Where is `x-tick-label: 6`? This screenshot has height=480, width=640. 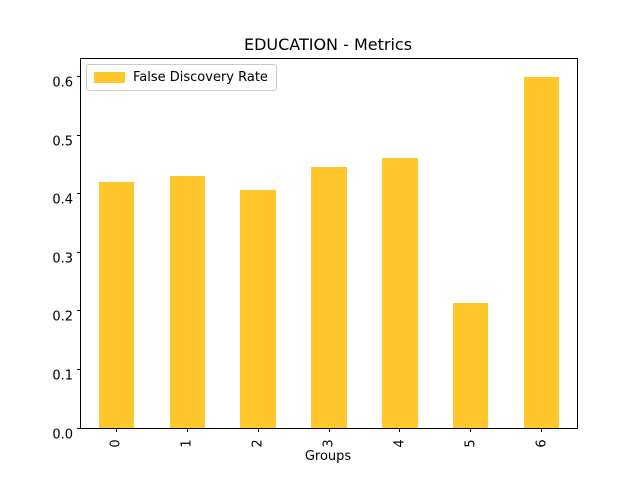
x-tick-label: 6 is located at coordinates (542, 443).